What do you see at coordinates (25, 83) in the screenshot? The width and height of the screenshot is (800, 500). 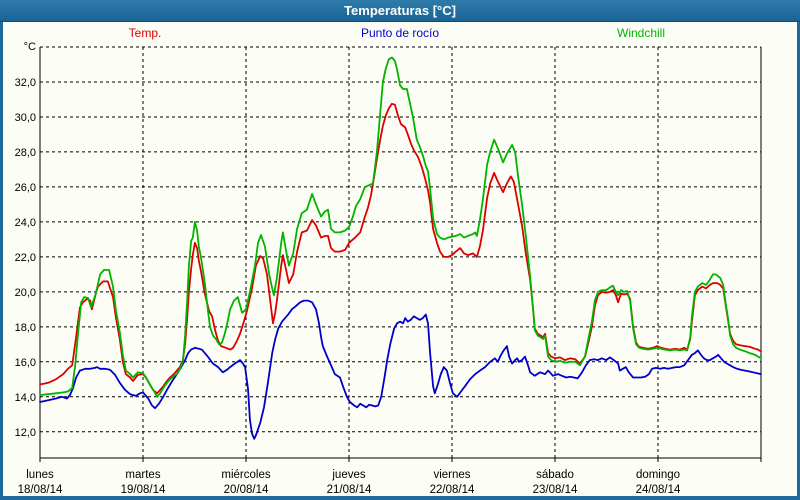 I see `y-tick-label: 32,0` at bounding box center [25, 83].